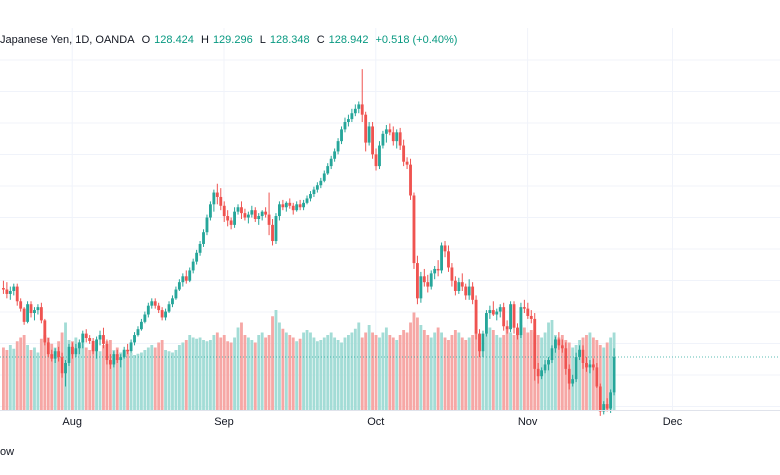 This screenshot has width=780, height=475. I want to click on x-tick-label: Dec, so click(673, 422).